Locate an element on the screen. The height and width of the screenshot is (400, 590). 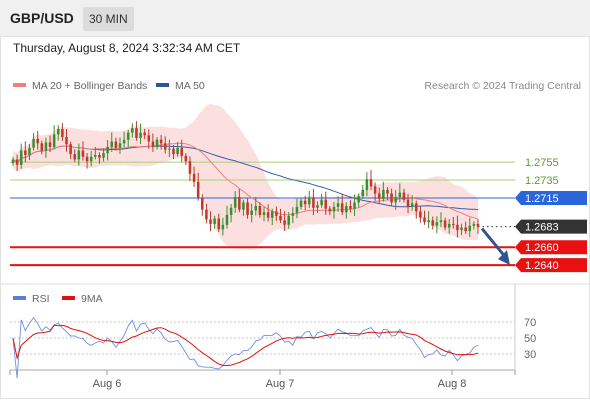
legend-ma50: MA 50 is located at coordinates (180, 86).